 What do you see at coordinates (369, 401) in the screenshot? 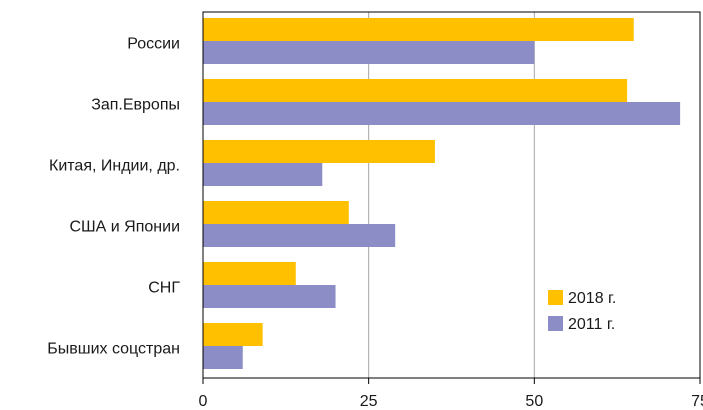
I see `x-tick-label: 25` at bounding box center [369, 401].